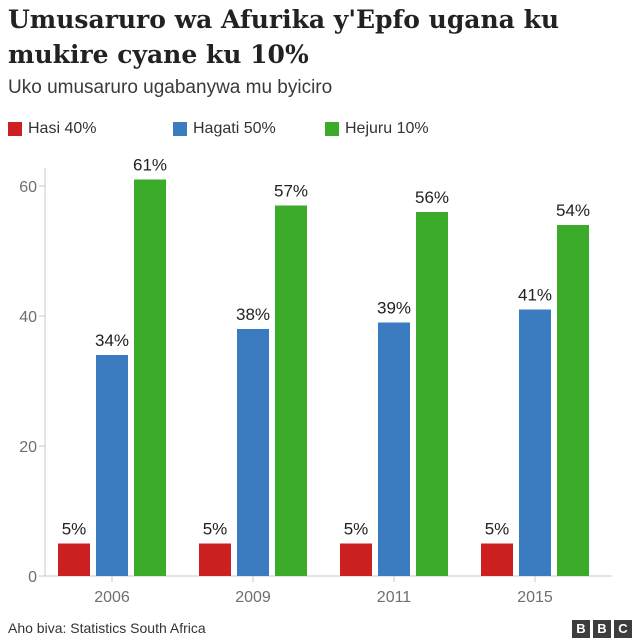 The image size is (640, 643). Describe the element at coordinates (623, 629) in the screenshot. I see `bbc-logo-letter: C` at that location.